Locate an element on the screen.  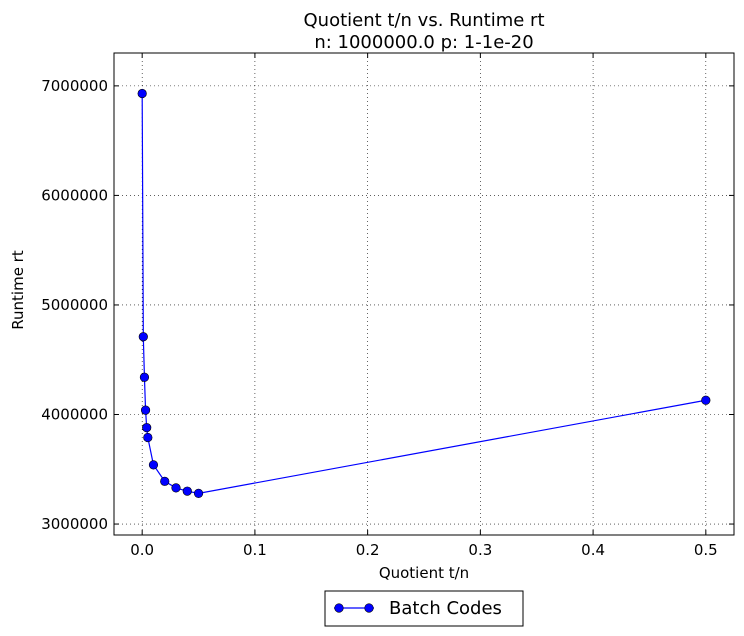
y-tick-label: 3000000 is located at coordinates (74, 524).